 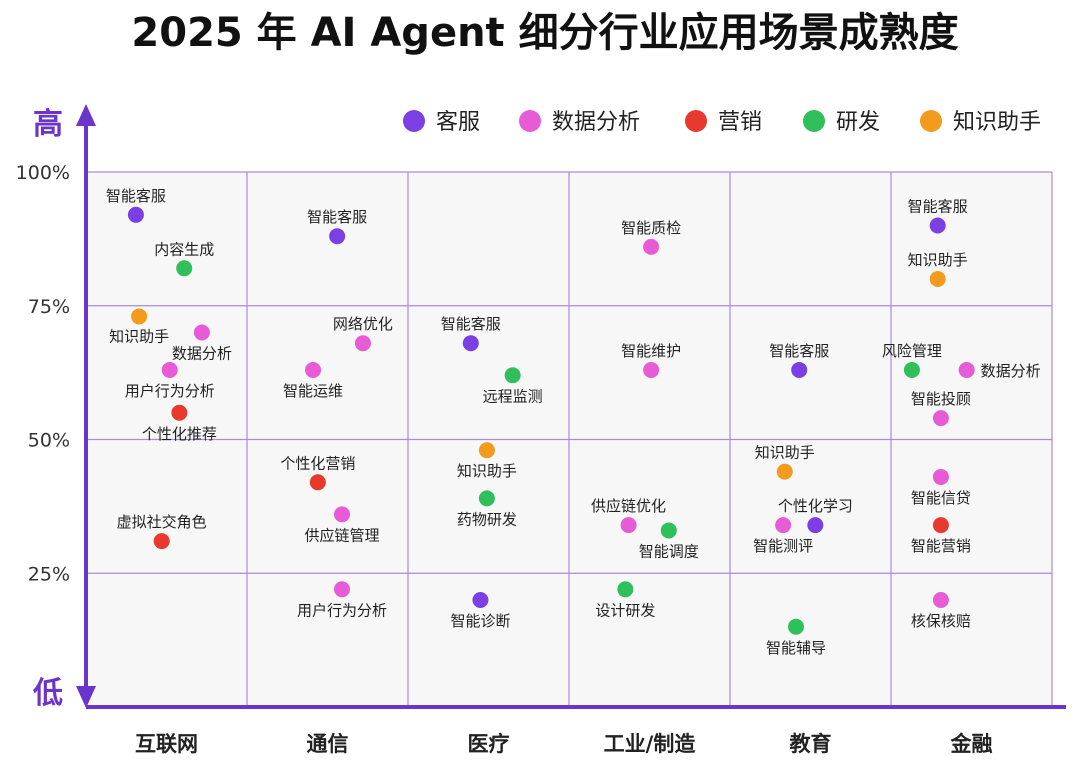 I want to click on data-point: 个性化学习, so click(x=815, y=515).